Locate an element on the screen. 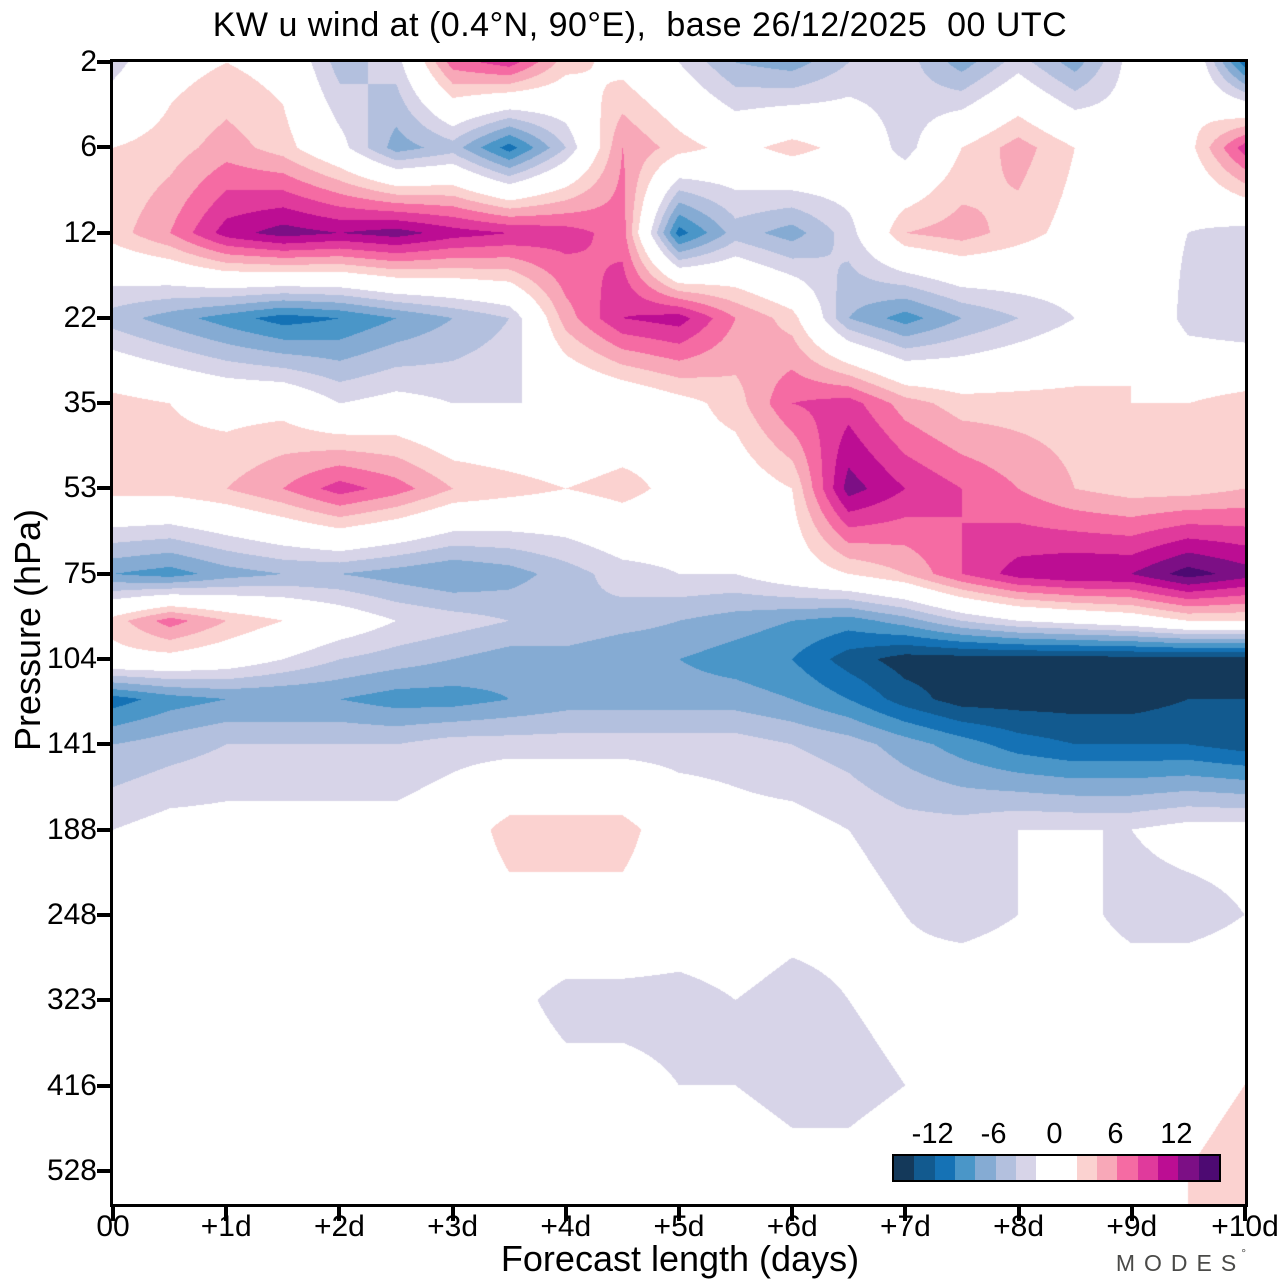 The height and width of the screenshot is (1286, 1280). modes-logo: MODES° is located at coordinates (1181, 1261).